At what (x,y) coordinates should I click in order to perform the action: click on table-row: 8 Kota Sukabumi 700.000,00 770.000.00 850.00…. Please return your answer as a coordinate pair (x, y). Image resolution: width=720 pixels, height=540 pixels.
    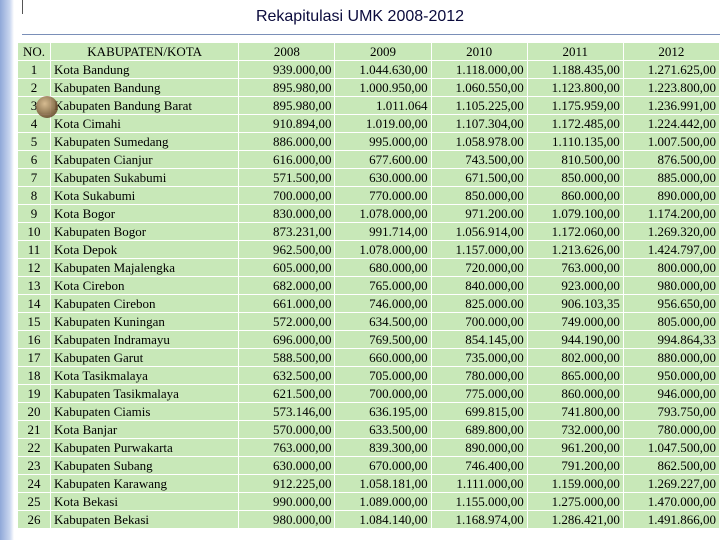
    Looking at the image, I should click on (368, 195).